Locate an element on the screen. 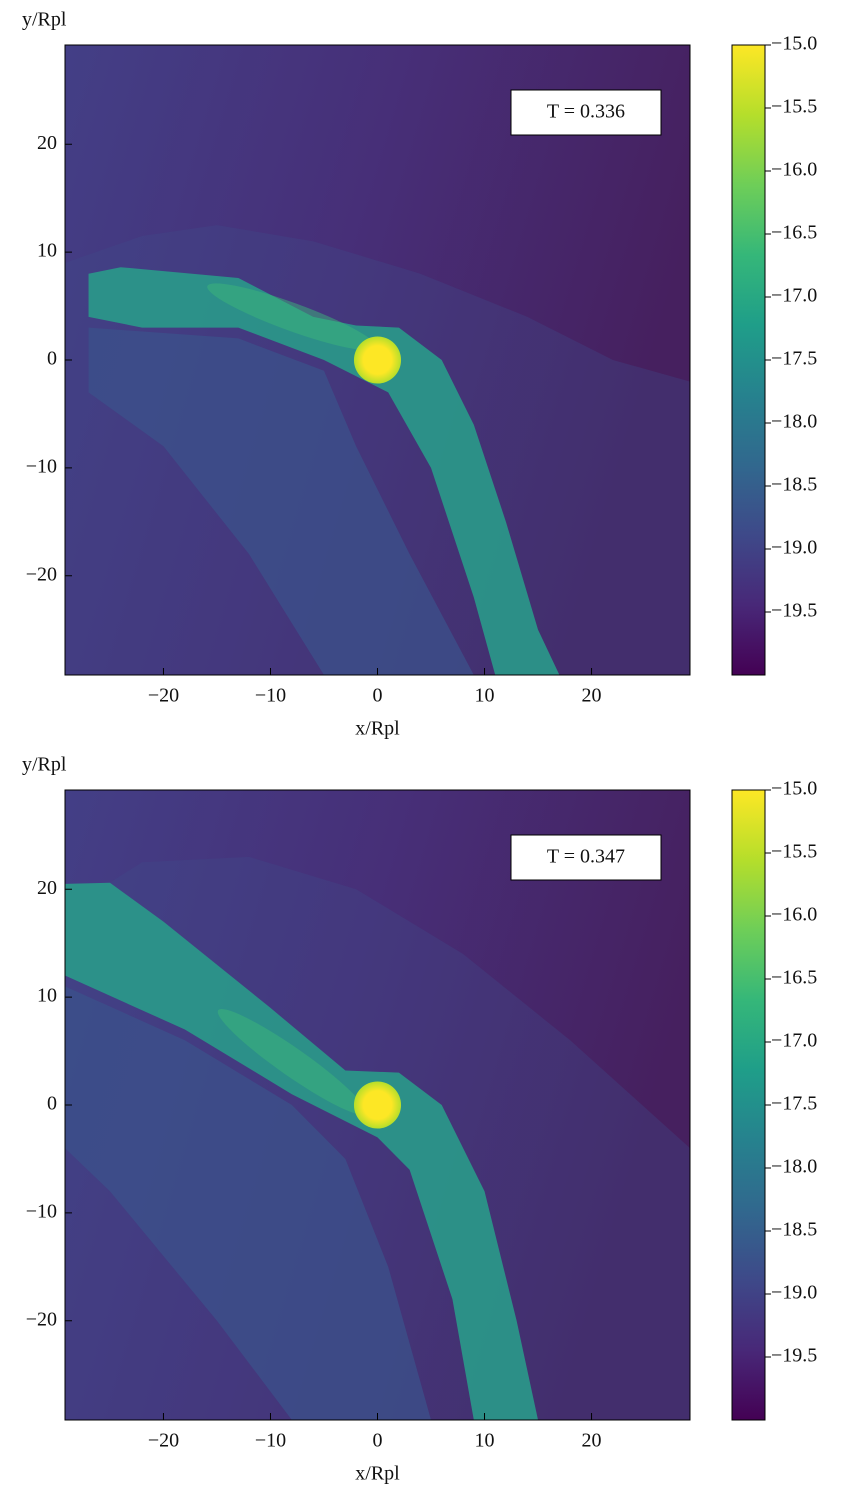  annotation: T = 0.336 is located at coordinates (586, 112).